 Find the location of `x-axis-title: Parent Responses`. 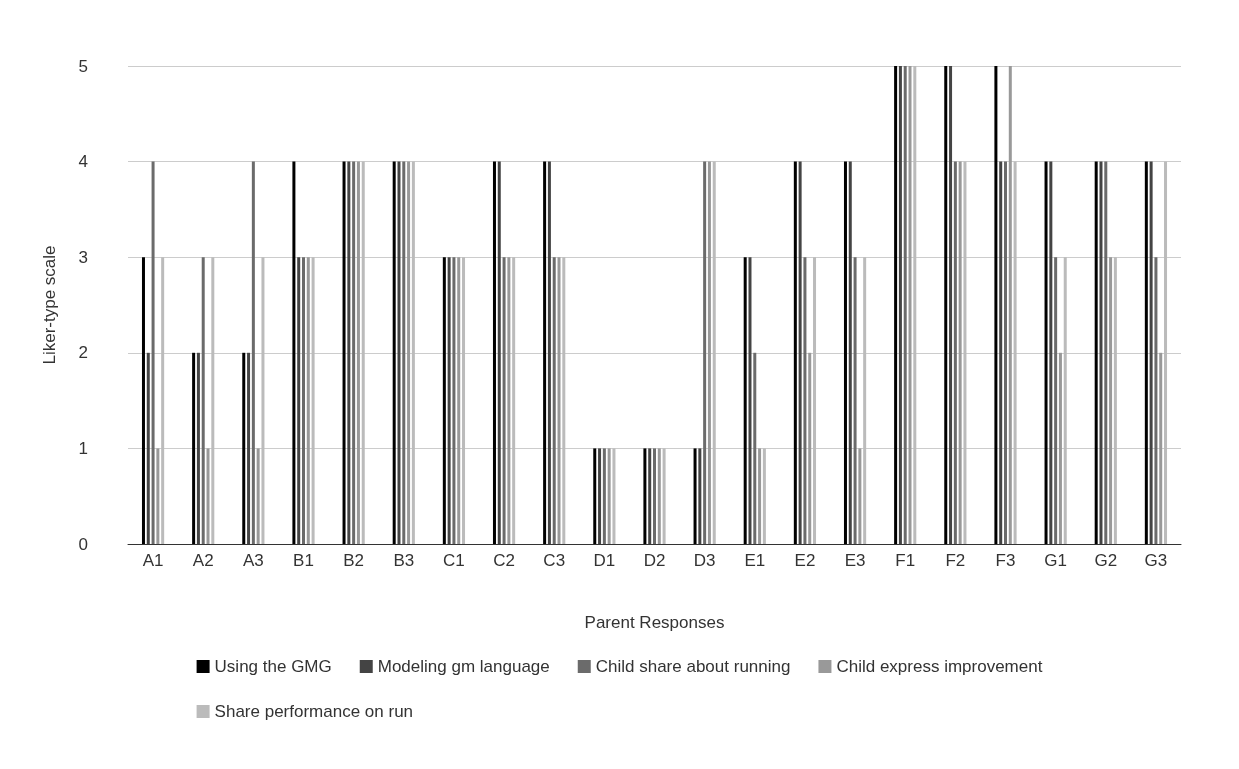

x-axis-title: Parent Responses is located at coordinates (654, 622).